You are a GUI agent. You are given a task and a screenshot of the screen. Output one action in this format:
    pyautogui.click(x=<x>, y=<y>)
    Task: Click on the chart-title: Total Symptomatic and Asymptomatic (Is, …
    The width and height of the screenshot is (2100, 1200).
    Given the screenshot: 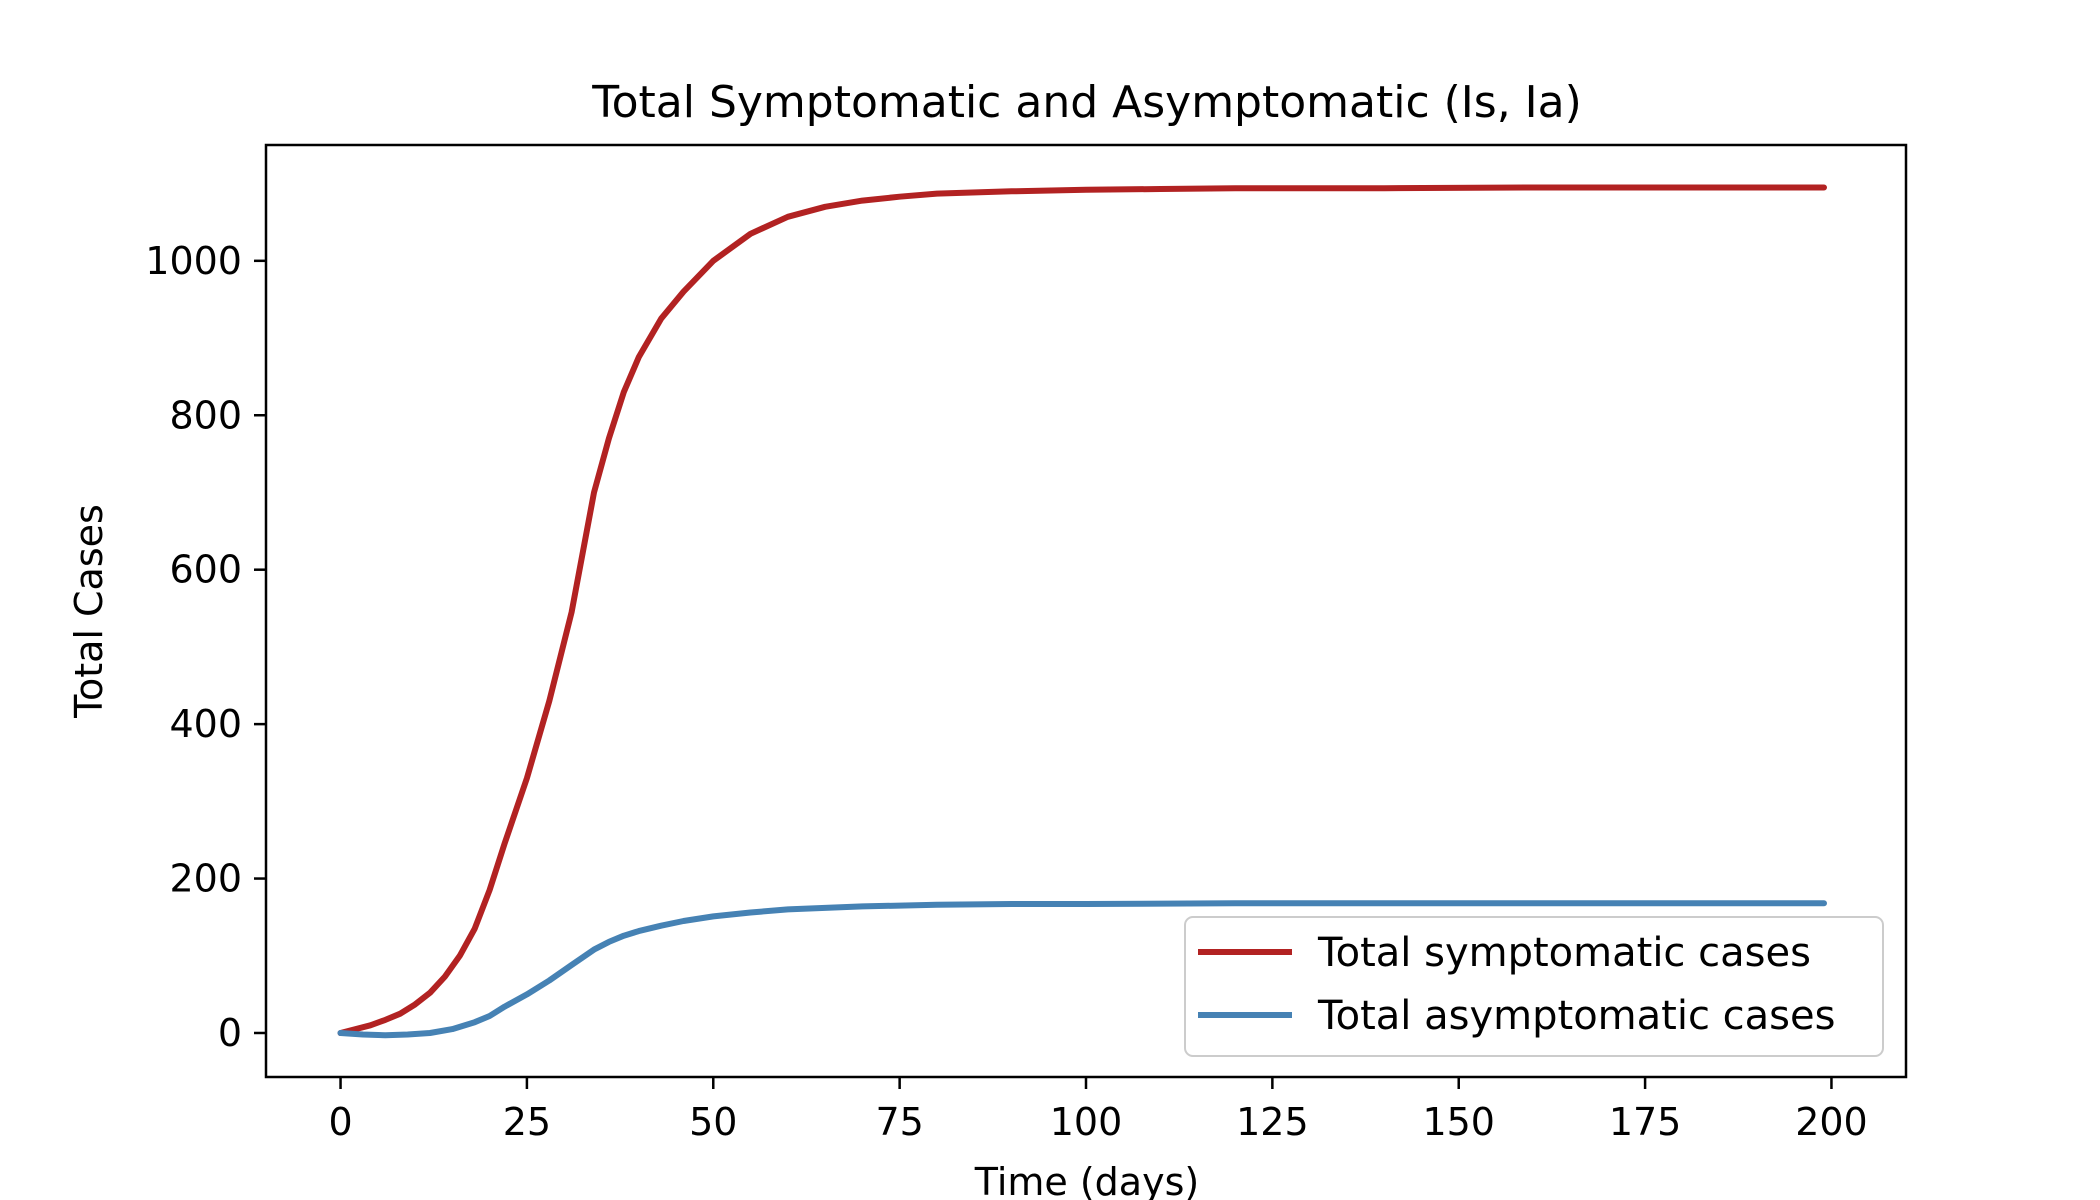 What is the action you would take?
    pyautogui.click(x=1086, y=102)
    